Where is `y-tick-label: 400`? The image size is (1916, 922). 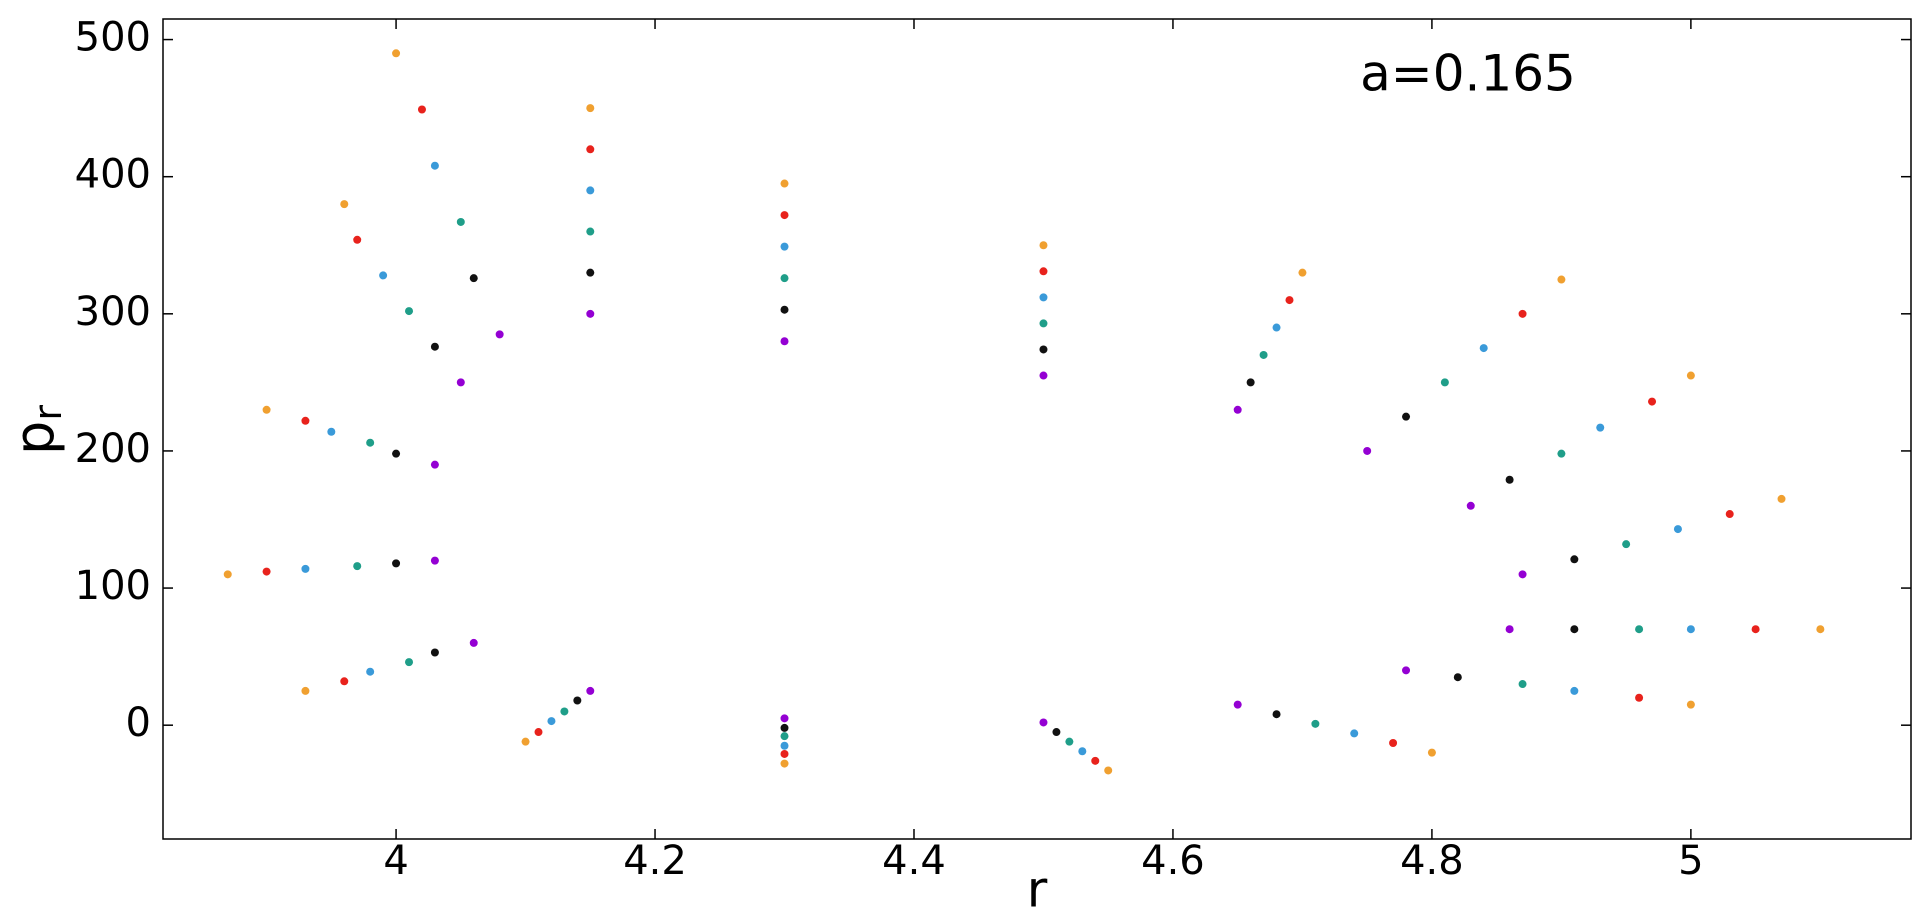
y-tick-label: 400 is located at coordinates (113, 175).